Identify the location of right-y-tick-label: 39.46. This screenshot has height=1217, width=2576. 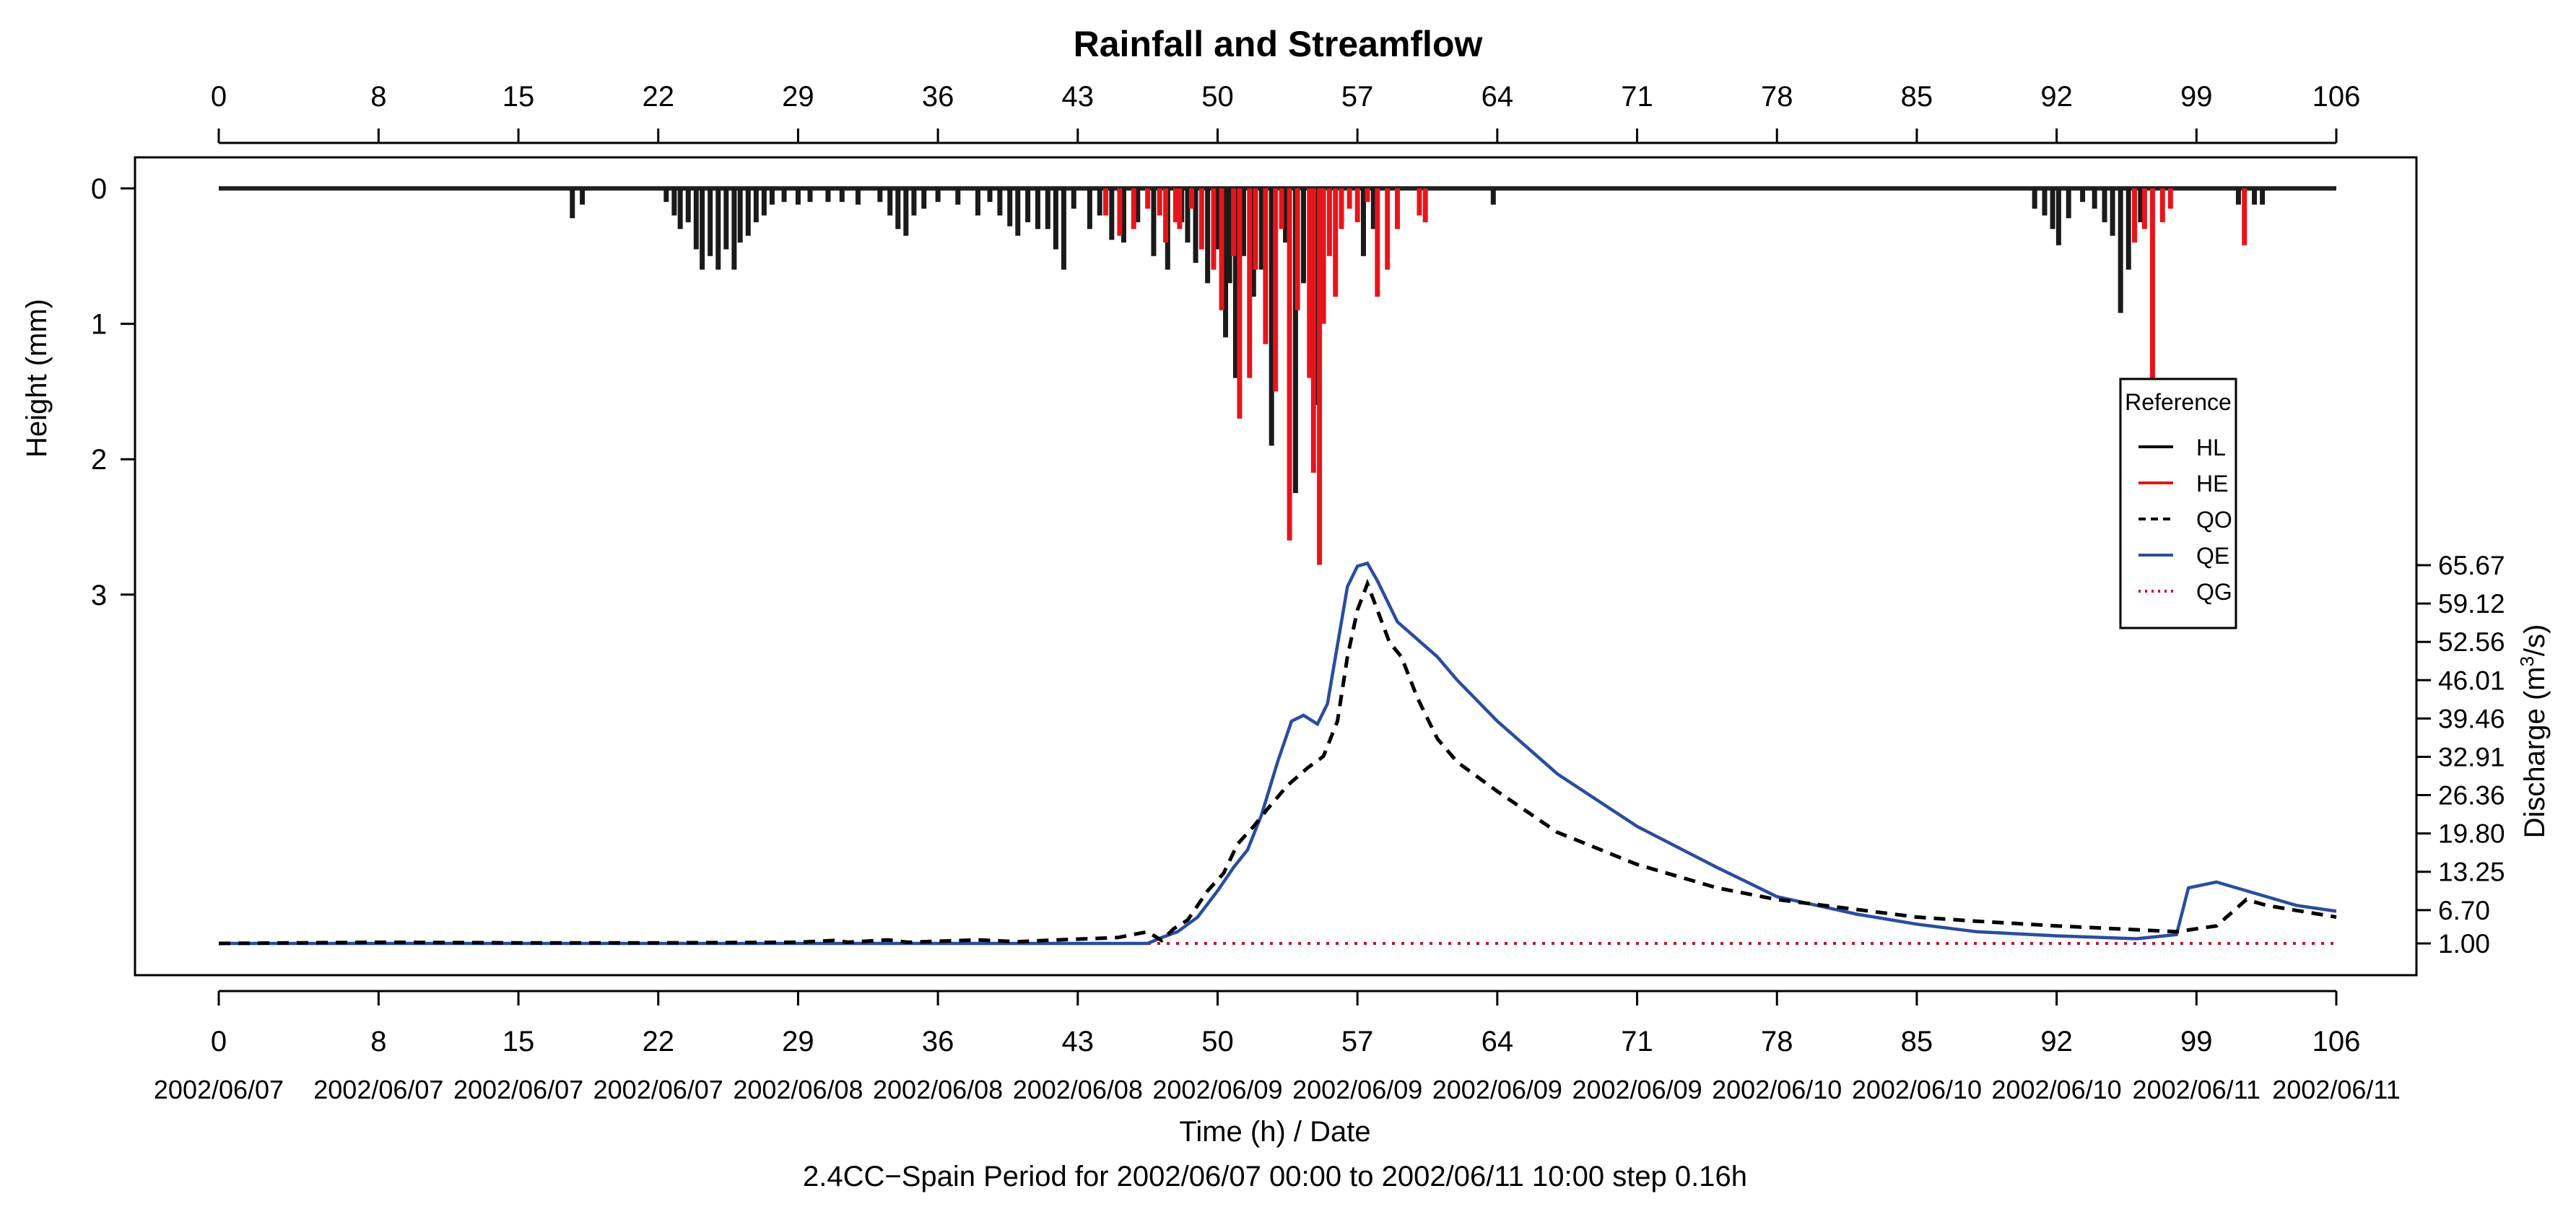
(2471, 718).